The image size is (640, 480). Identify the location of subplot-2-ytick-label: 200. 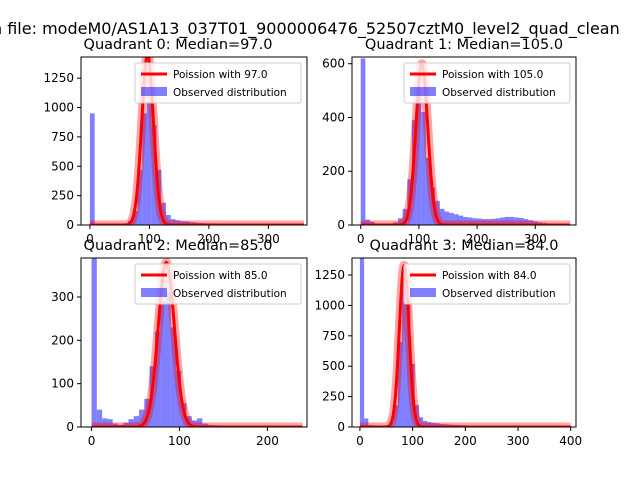
(62, 340).